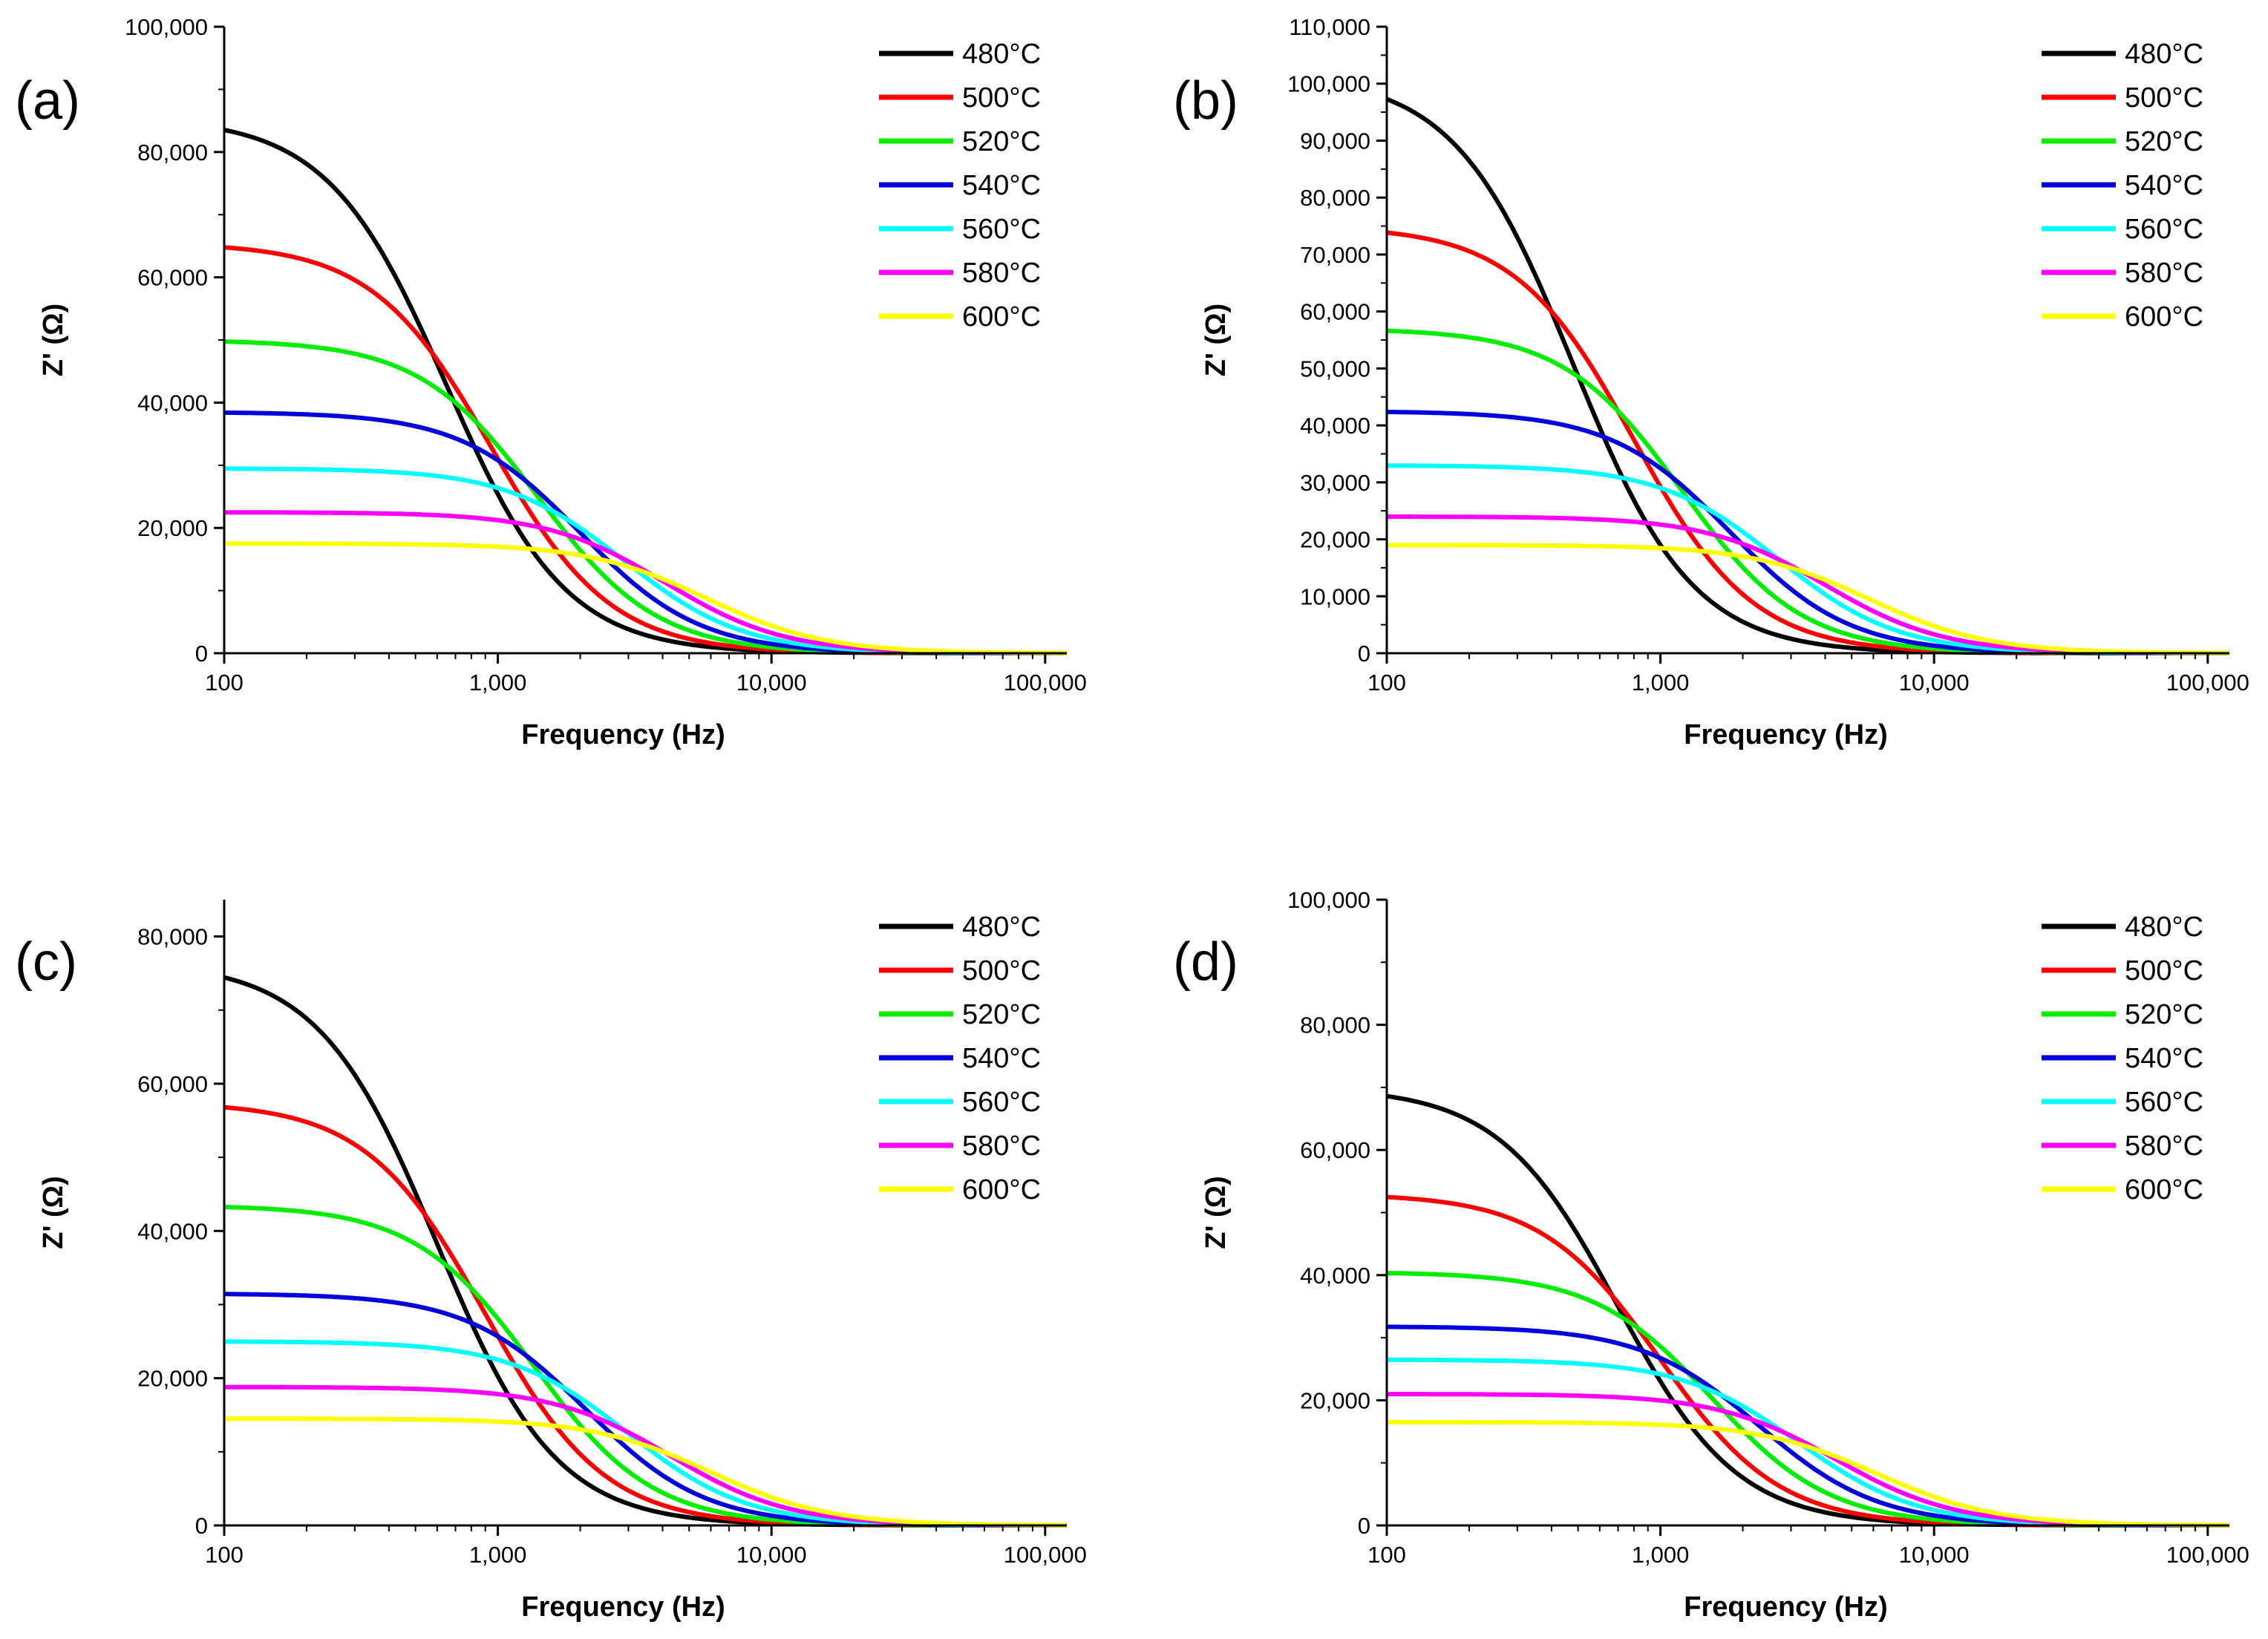 This screenshot has height=1639, width=2268. I want to click on y-tick-label: 90,000, so click(1335, 141).